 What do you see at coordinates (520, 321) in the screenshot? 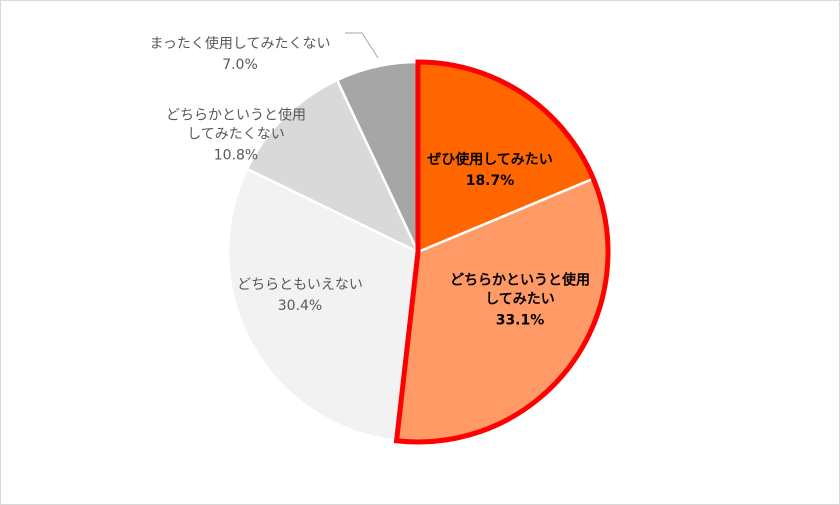
I see `value-label: 33.1%` at bounding box center [520, 321].